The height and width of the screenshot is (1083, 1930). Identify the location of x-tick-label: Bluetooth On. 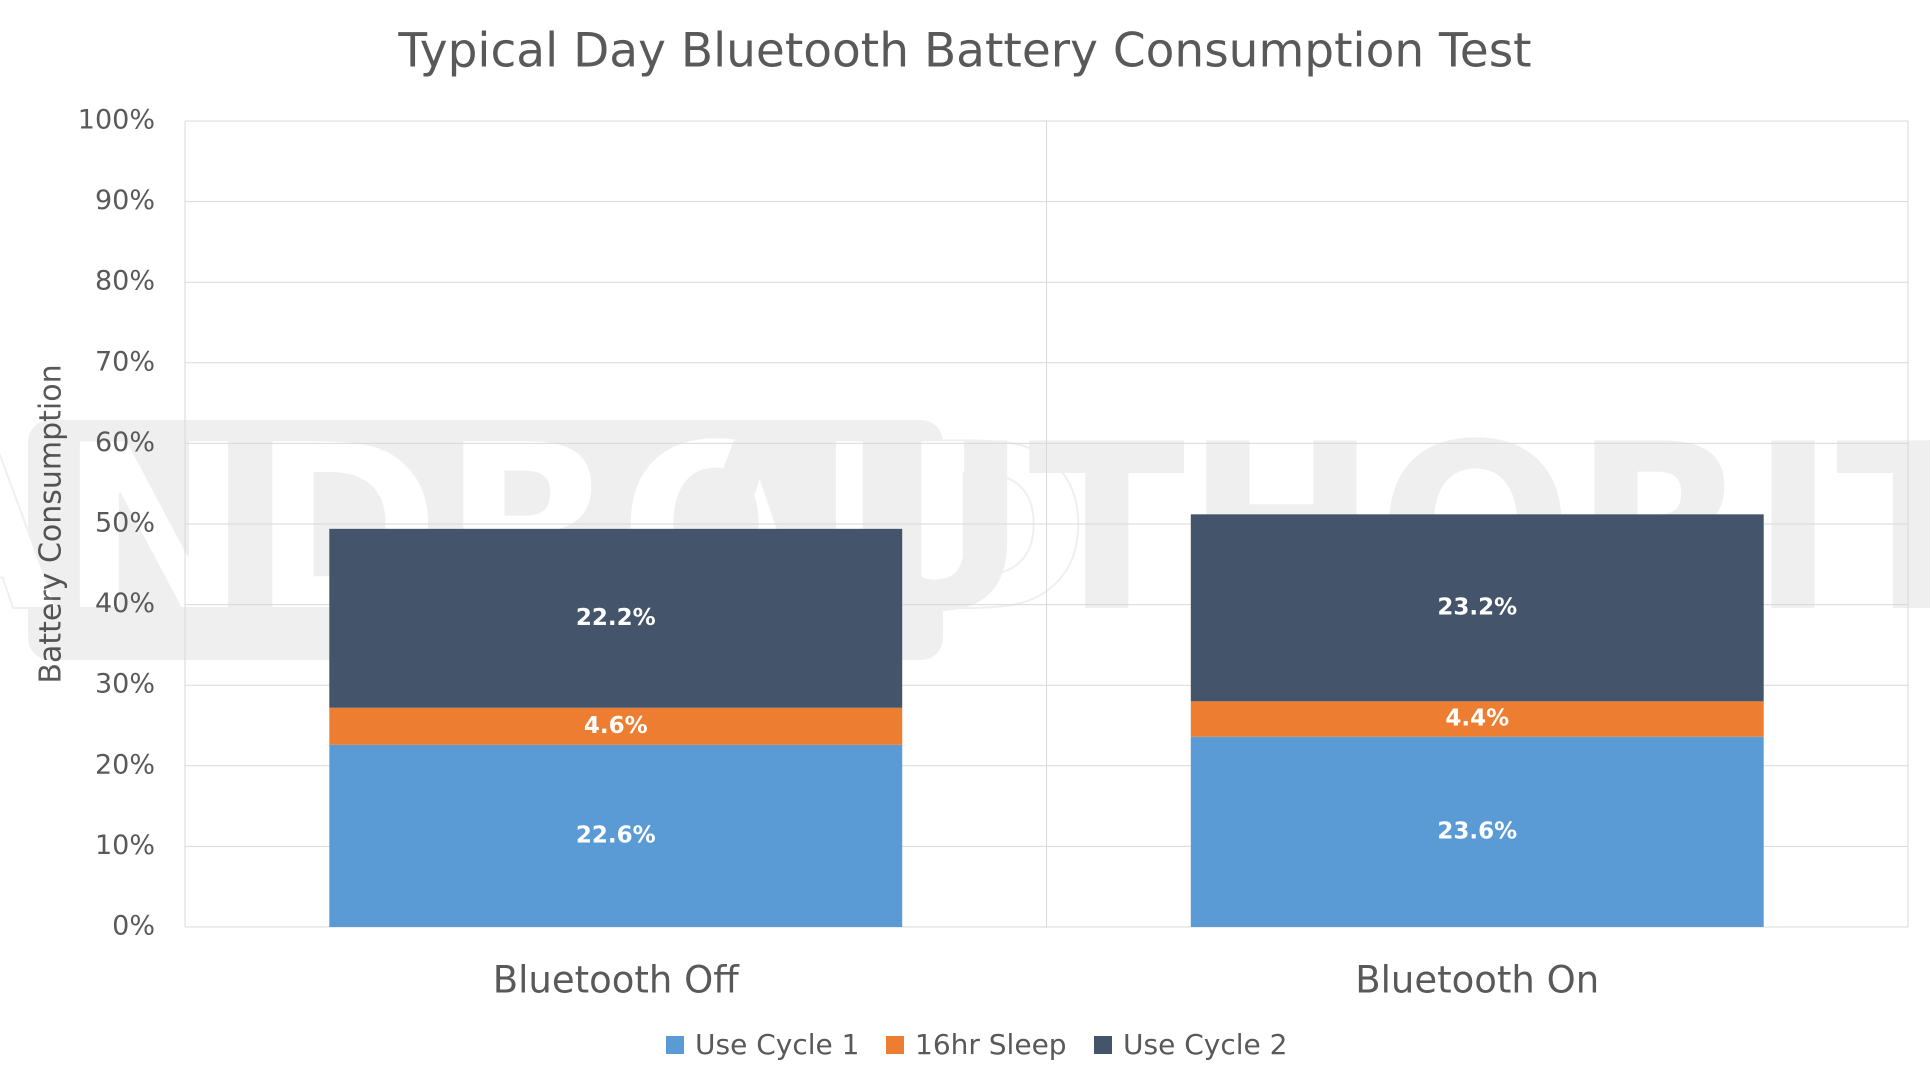
(1477, 980).